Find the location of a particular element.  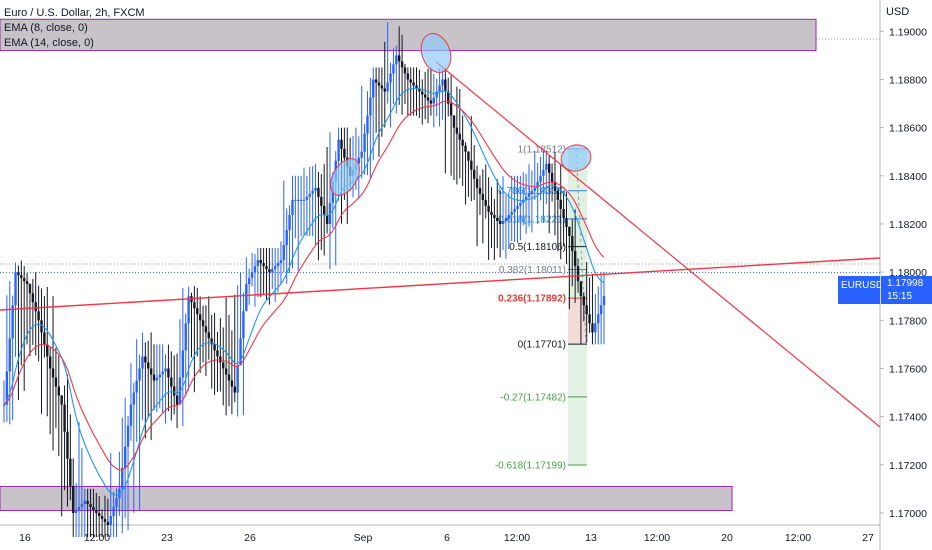

time-tick-label: 26 is located at coordinates (250, 538).